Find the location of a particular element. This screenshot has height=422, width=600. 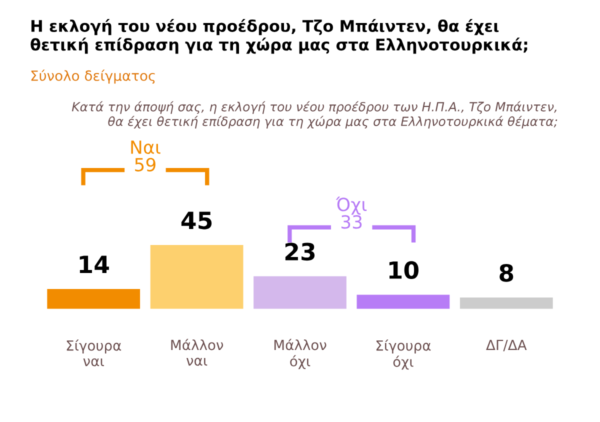

x-tick-label: Μάλλον ναι is located at coordinates (197, 352).